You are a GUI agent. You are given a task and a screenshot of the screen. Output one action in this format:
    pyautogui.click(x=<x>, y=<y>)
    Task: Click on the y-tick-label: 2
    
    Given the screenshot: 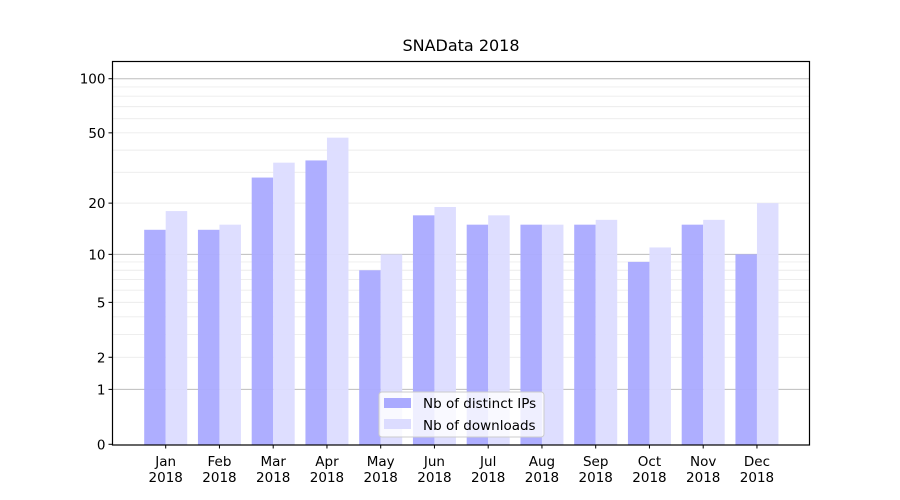 What is the action you would take?
    pyautogui.click(x=101, y=358)
    